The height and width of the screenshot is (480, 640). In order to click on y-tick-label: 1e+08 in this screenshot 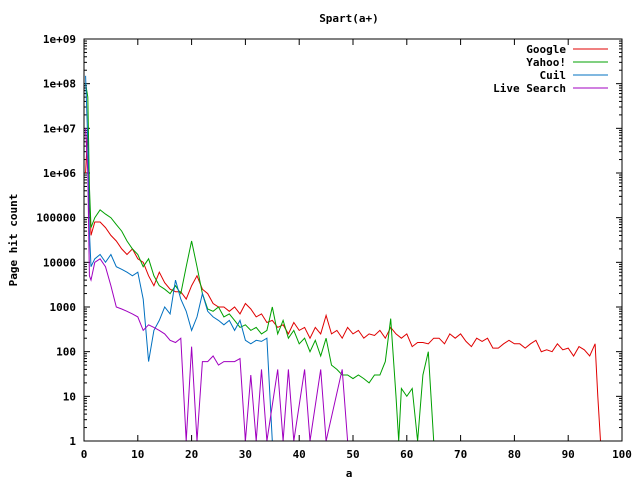, I will do `click(59, 84)`.